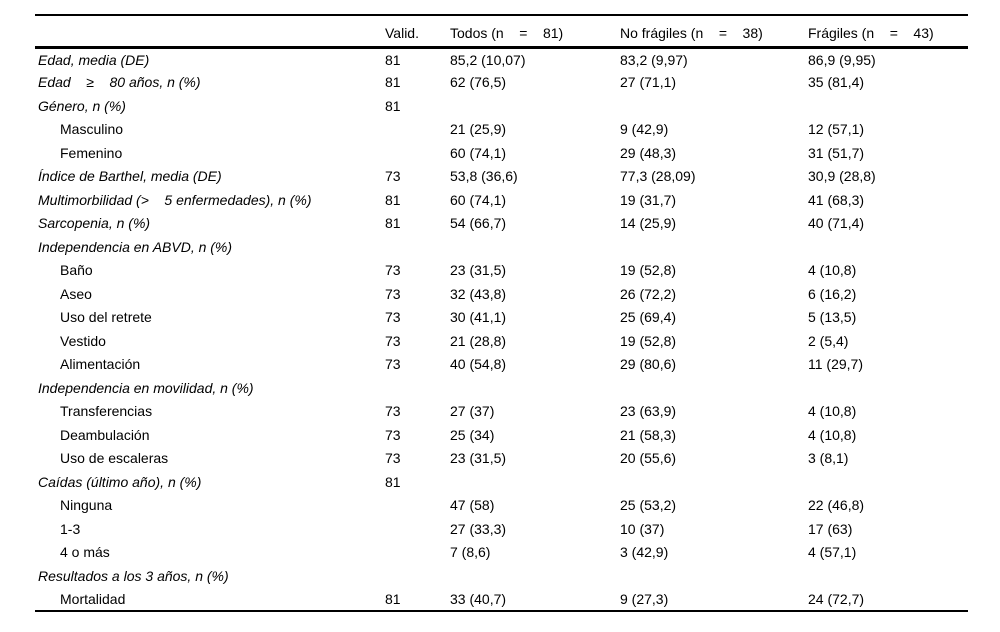  I want to click on row-label: Vestido, so click(83, 340).